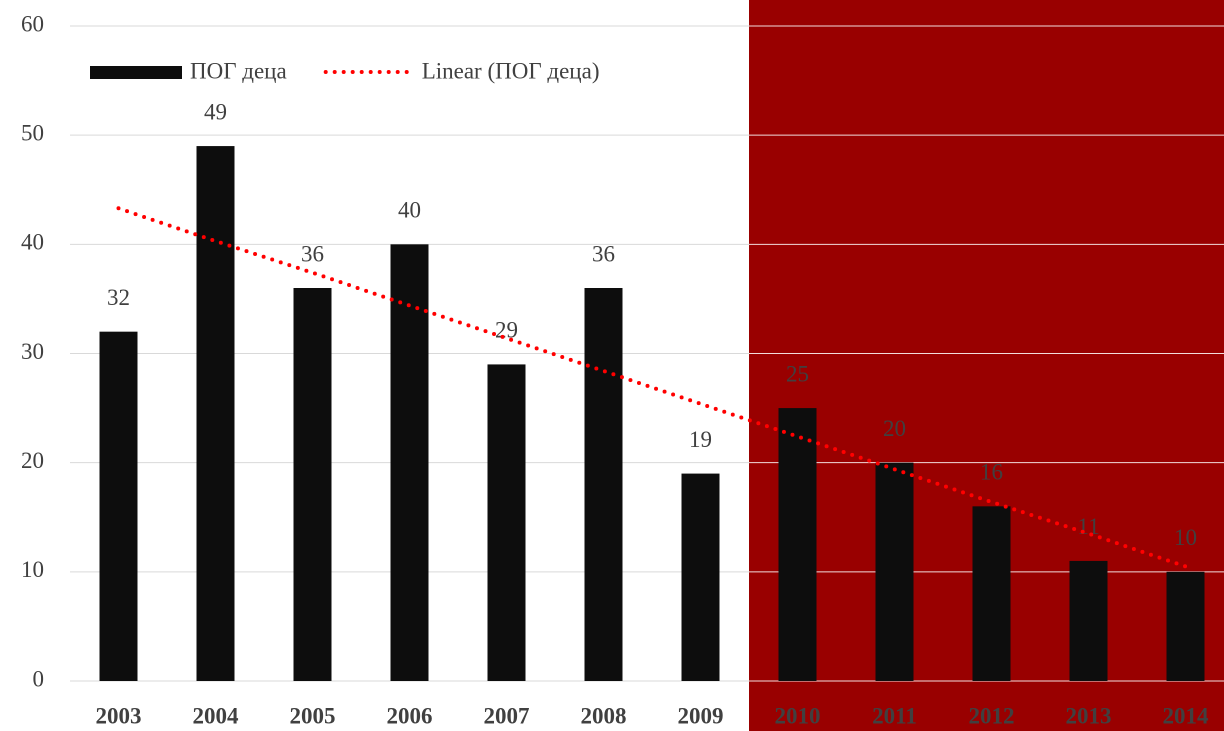  Describe the element at coordinates (410, 715) in the screenshot. I see `x-tick-label: 2006` at that location.